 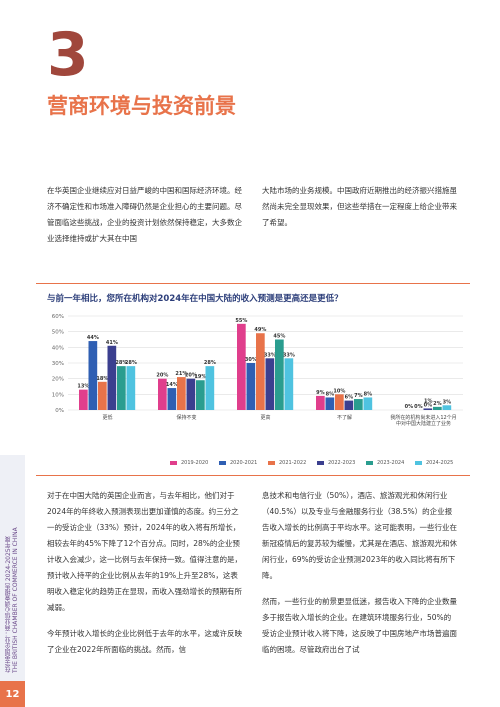 I want to click on data-label: 18%, so click(x=102, y=379).